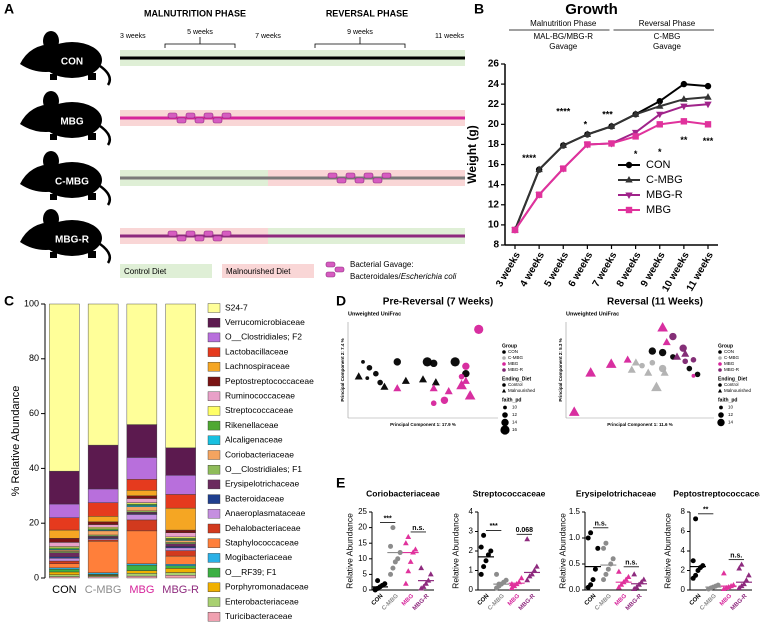 Image resolution: width=760 pixels, height=631 pixels. I want to click on legend-label: C-MBG, so click(664, 180).